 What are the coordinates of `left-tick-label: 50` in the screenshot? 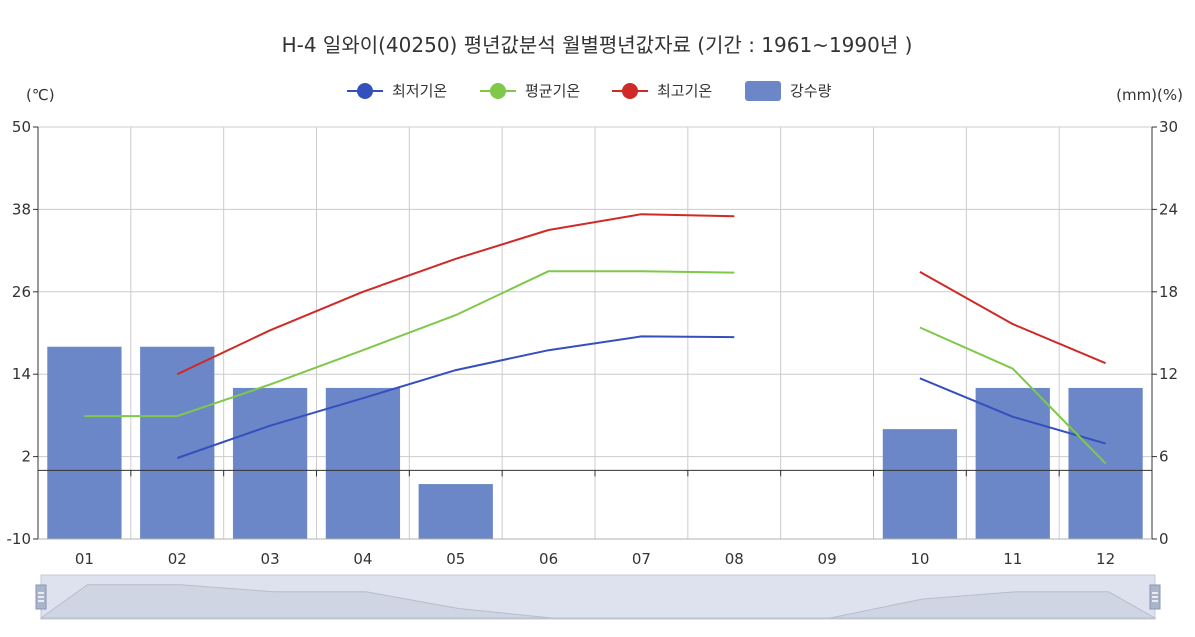 It's located at (21, 127).